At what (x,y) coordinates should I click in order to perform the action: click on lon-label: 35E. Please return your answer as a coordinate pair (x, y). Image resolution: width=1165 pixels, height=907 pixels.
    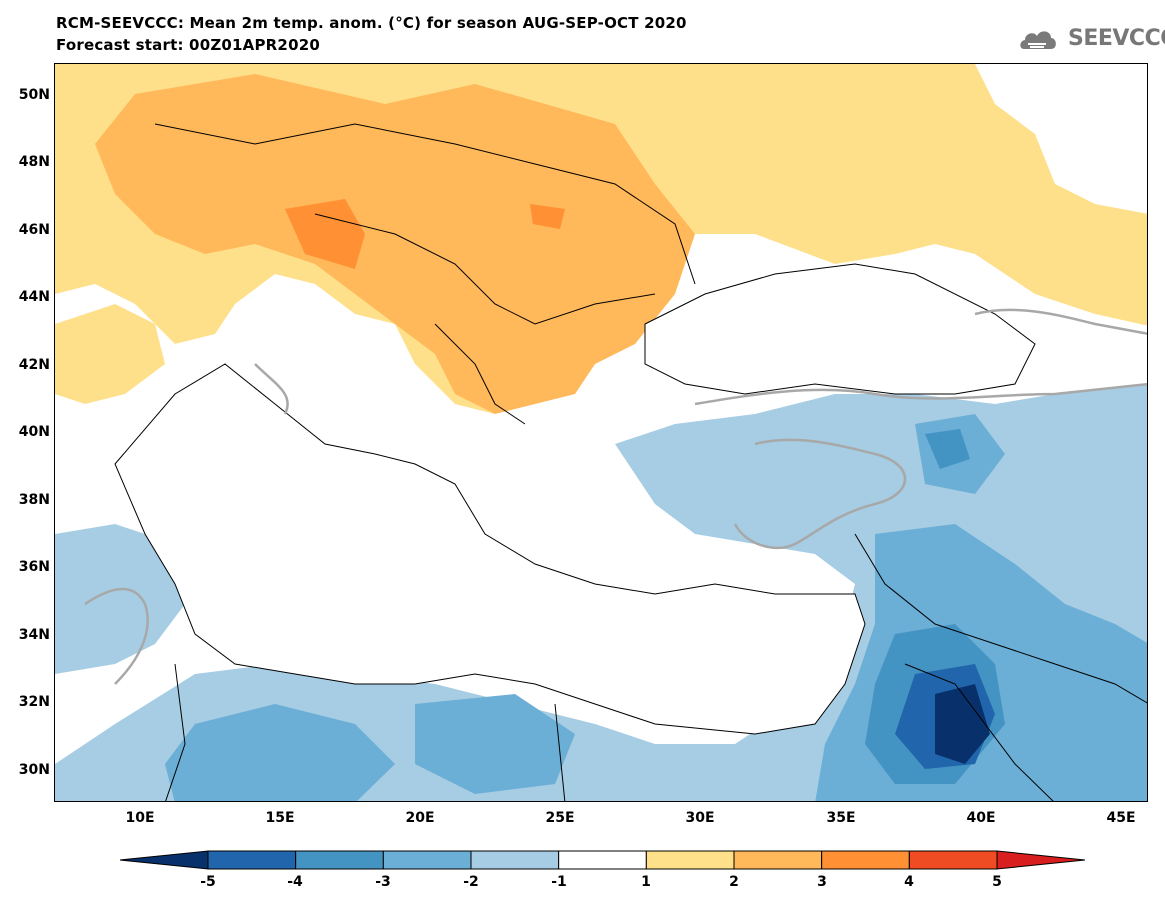
    Looking at the image, I should click on (841, 818).